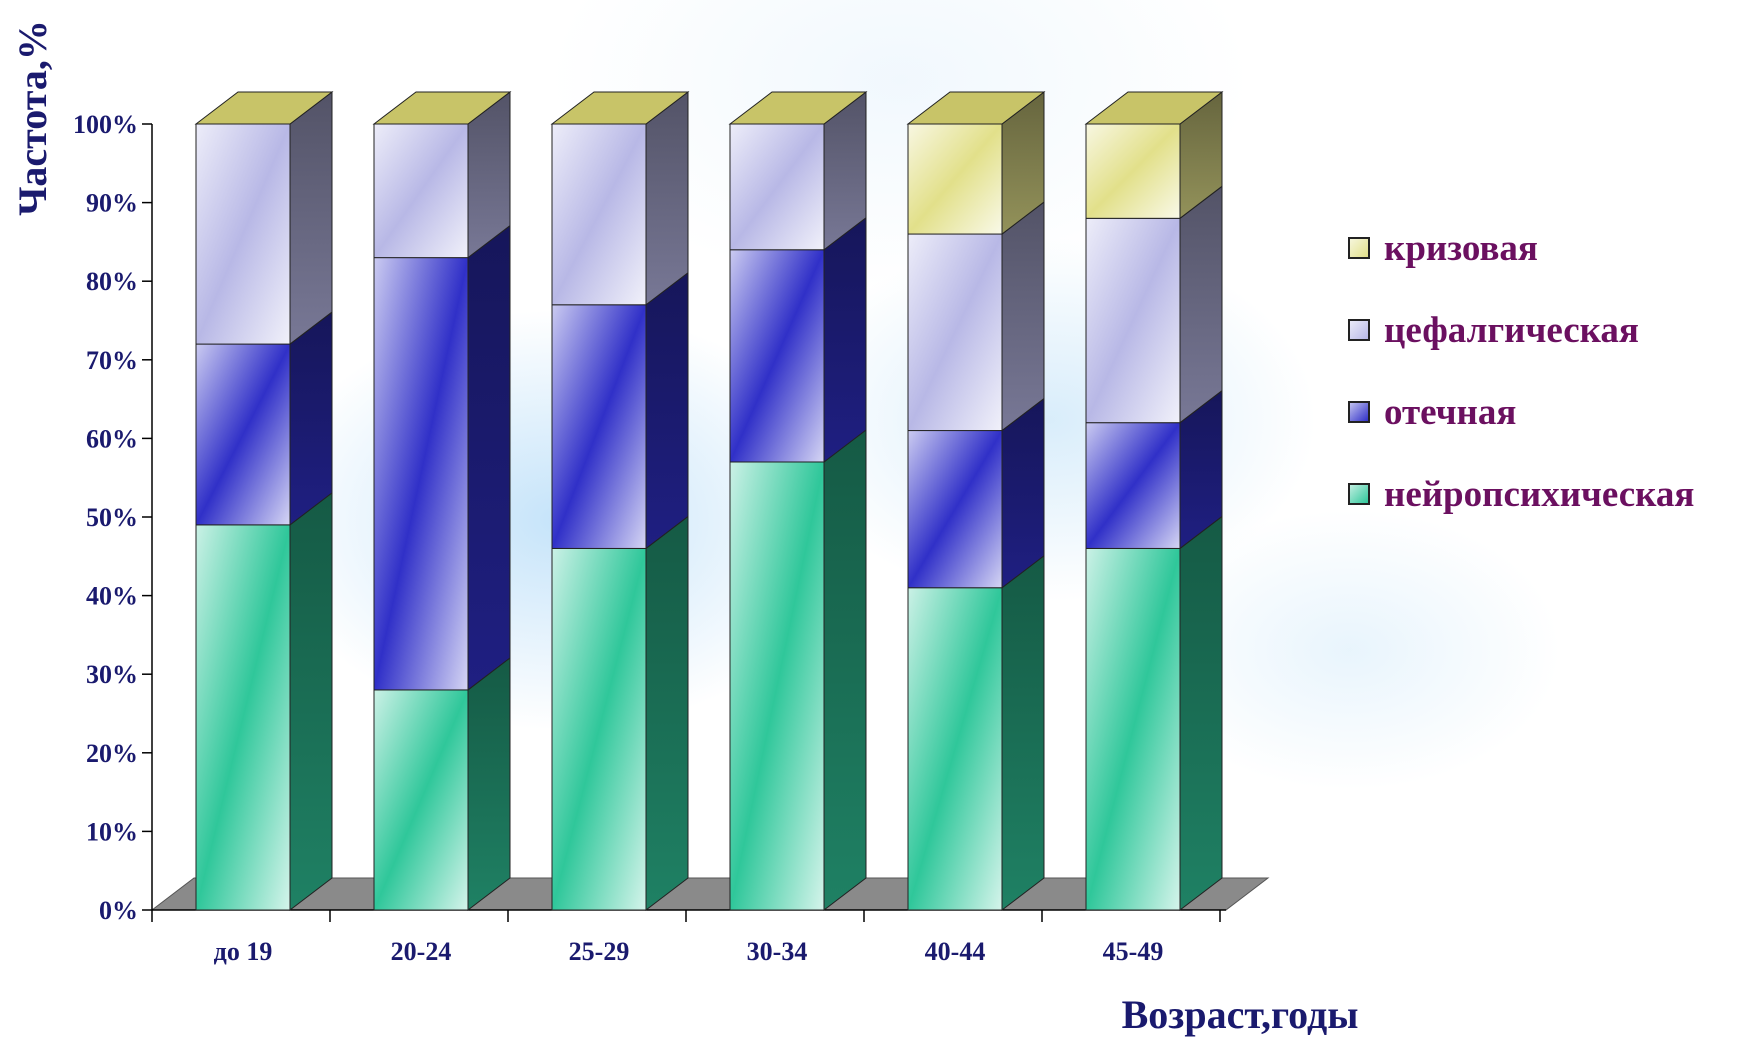 The image size is (1757, 1045). I want to click on legend-item: кризовая, so click(1521, 248).